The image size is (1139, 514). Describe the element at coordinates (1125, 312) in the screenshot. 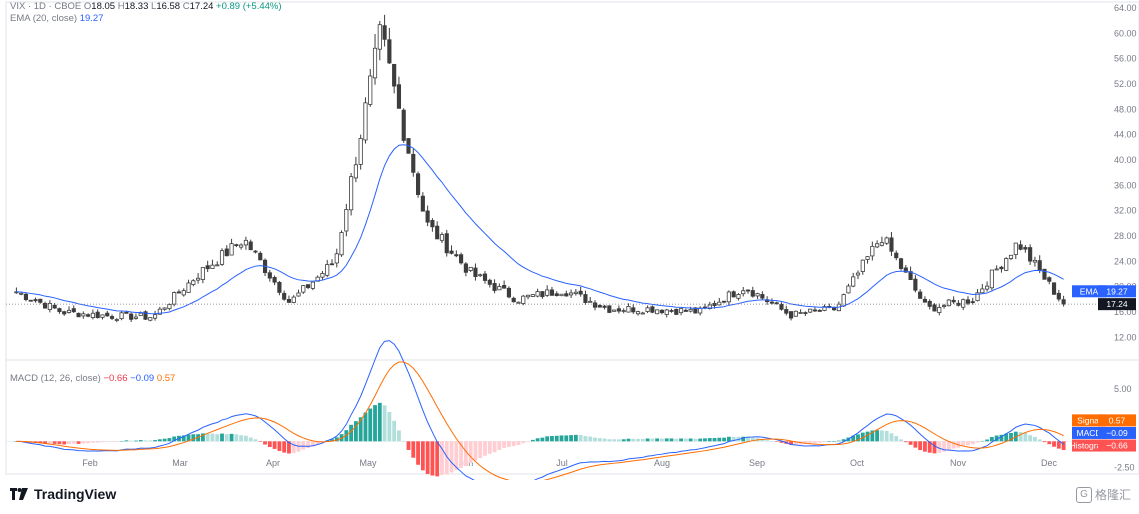

I see `price-axis-tick: 16.00` at that location.